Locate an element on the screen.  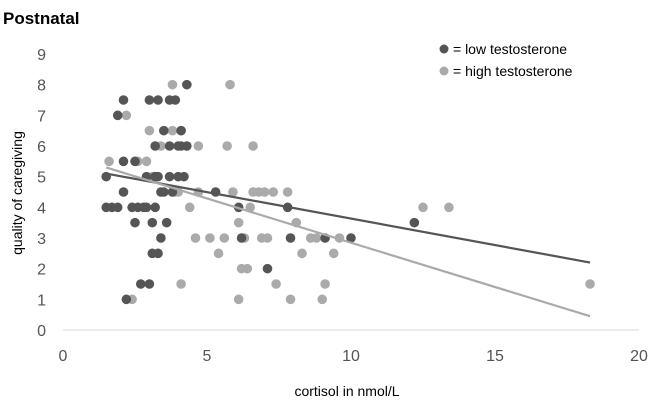
y-axis-ticks: 0 1 2 3 4 5 6 7 8 9 is located at coordinates (41, 193).